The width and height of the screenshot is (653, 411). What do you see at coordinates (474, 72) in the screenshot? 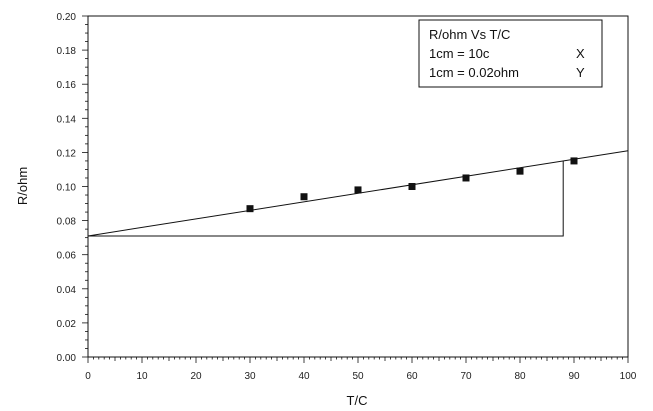
I see `legend-row-y-text: 1cm = 0.02ohm` at bounding box center [474, 72].